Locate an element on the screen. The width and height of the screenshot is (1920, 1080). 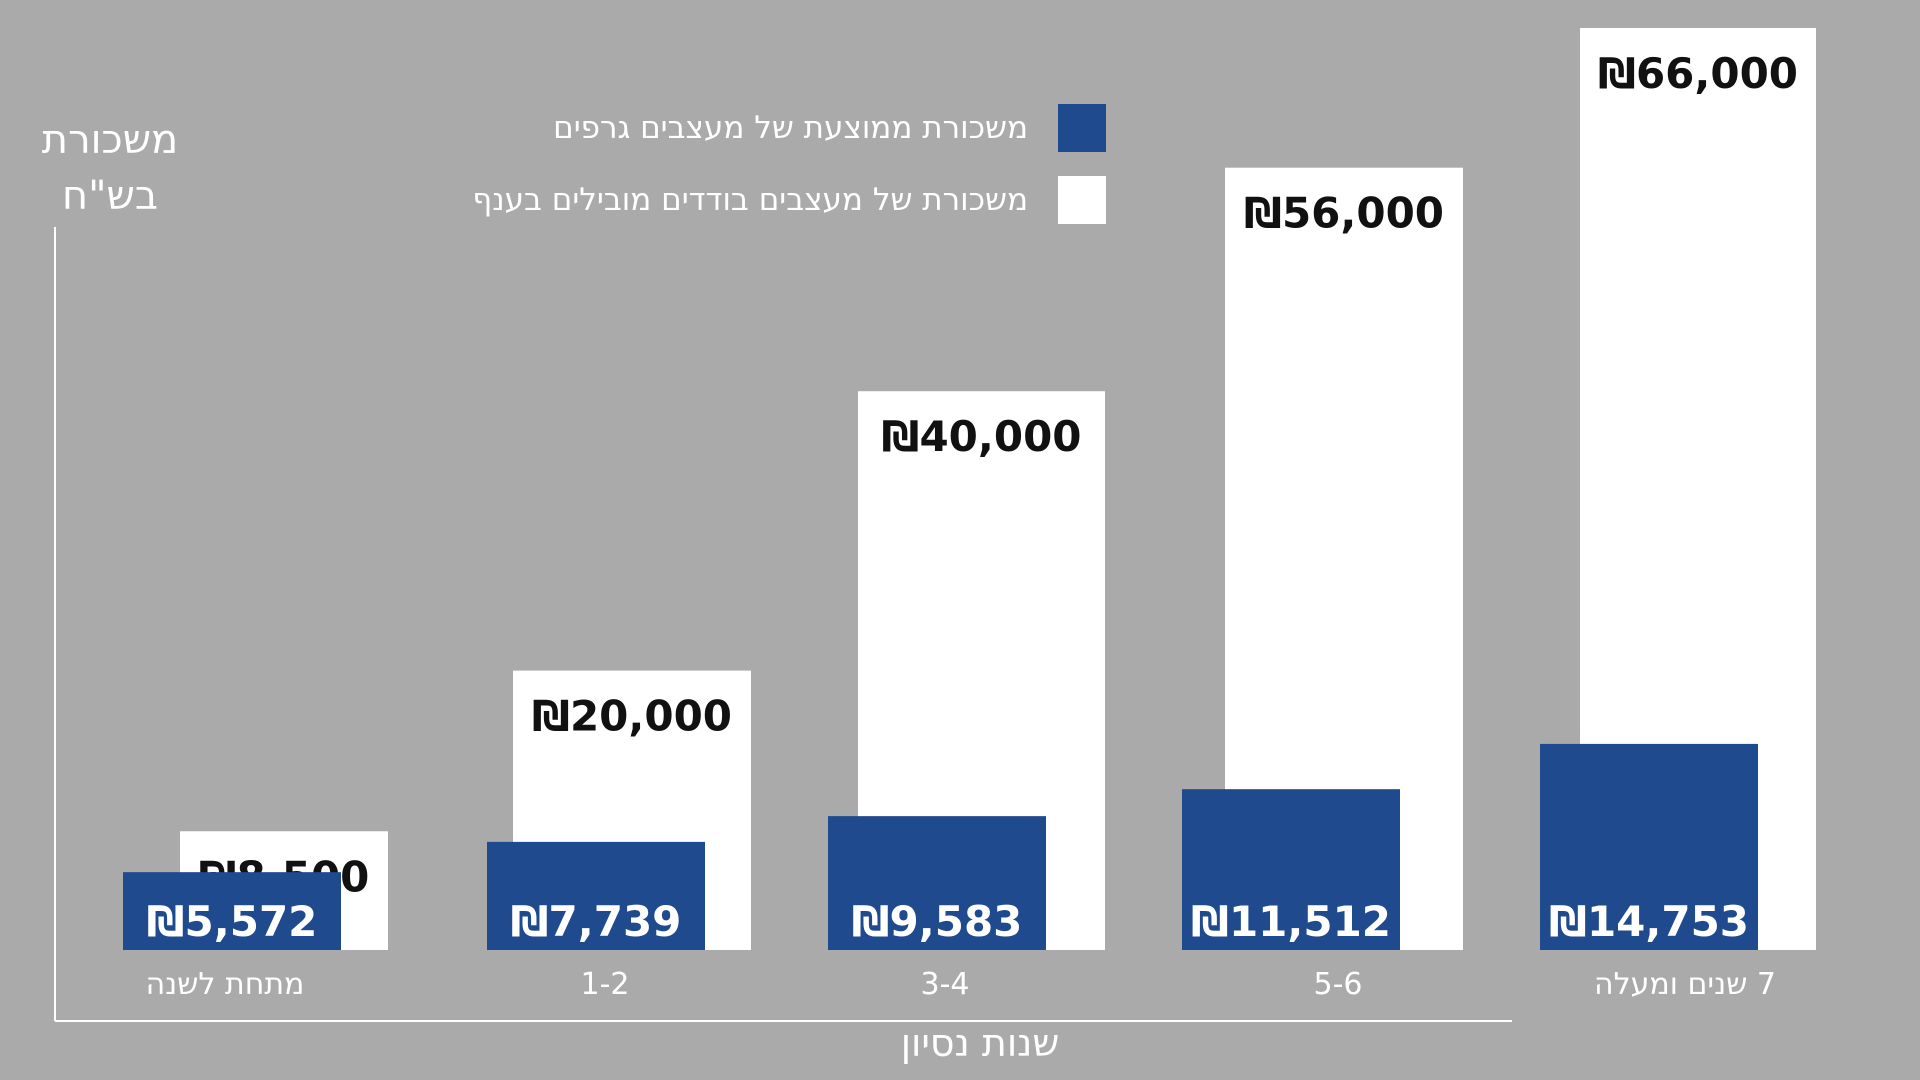
data-label-top-designers-3: ₪56,000 is located at coordinates (1344, 213).